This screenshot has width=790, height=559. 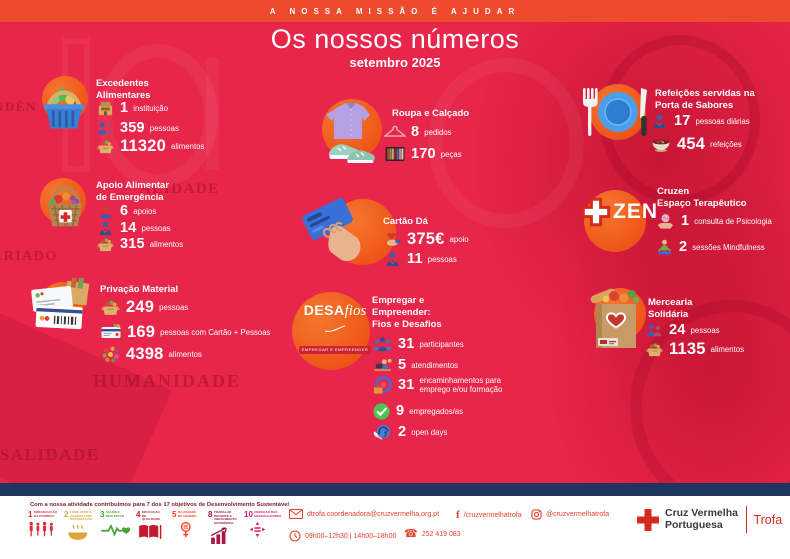 I want to click on section-title: Empregar e Empreender: Fios e Desafios, so click(x=407, y=312).